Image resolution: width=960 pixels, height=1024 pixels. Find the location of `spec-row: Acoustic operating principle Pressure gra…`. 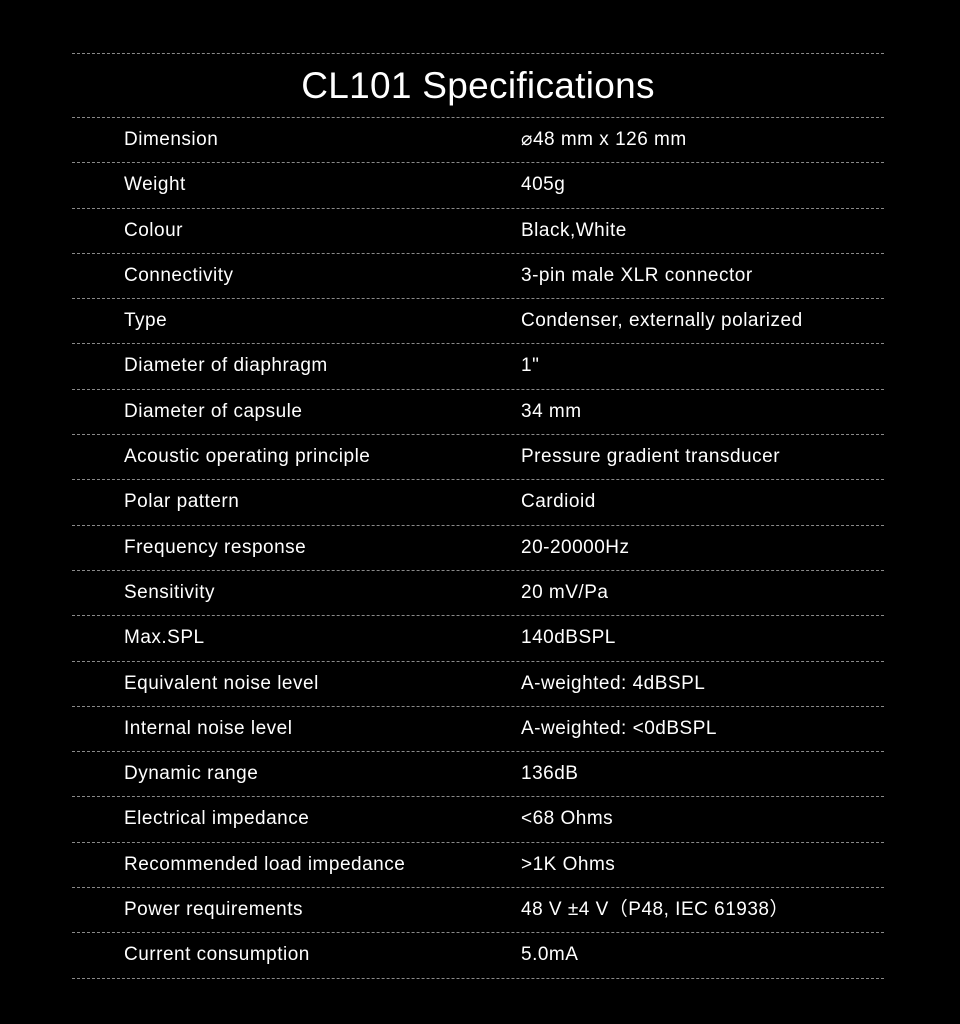

spec-row: Acoustic operating principle Pressure gra… is located at coordinates (478, 458).